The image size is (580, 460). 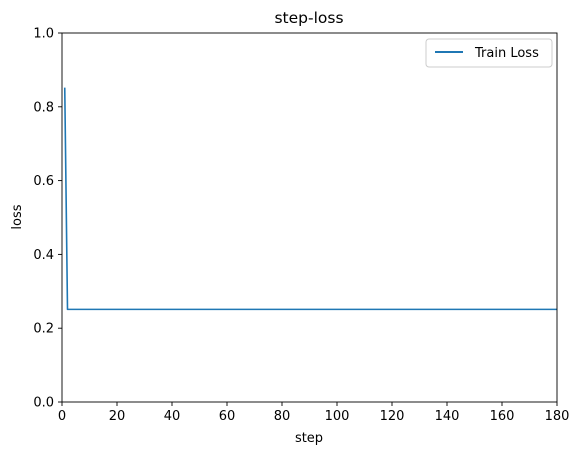 What do you see at coordinates (43, 329) in the screenshot?
I see `y-tick-label: 0.2` at bounding box center [43, 329].